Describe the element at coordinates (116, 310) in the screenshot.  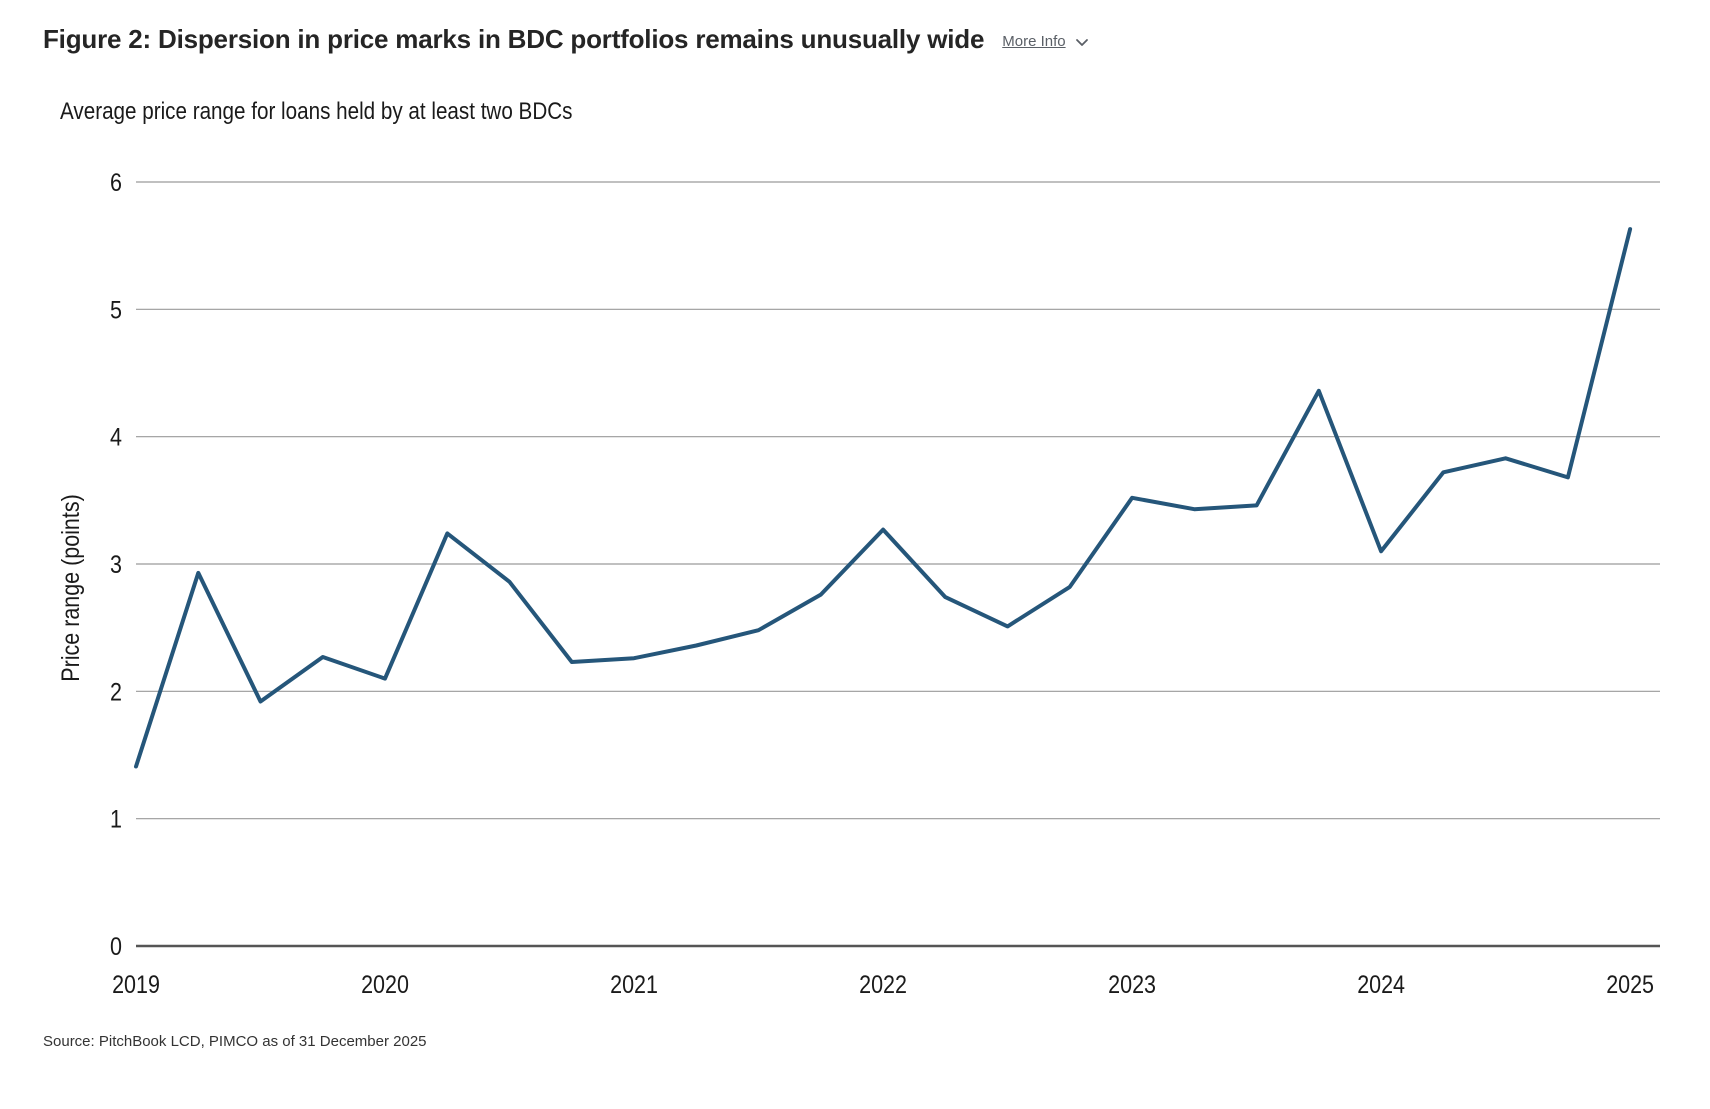
I see `y-tick-label: 5` at that location.